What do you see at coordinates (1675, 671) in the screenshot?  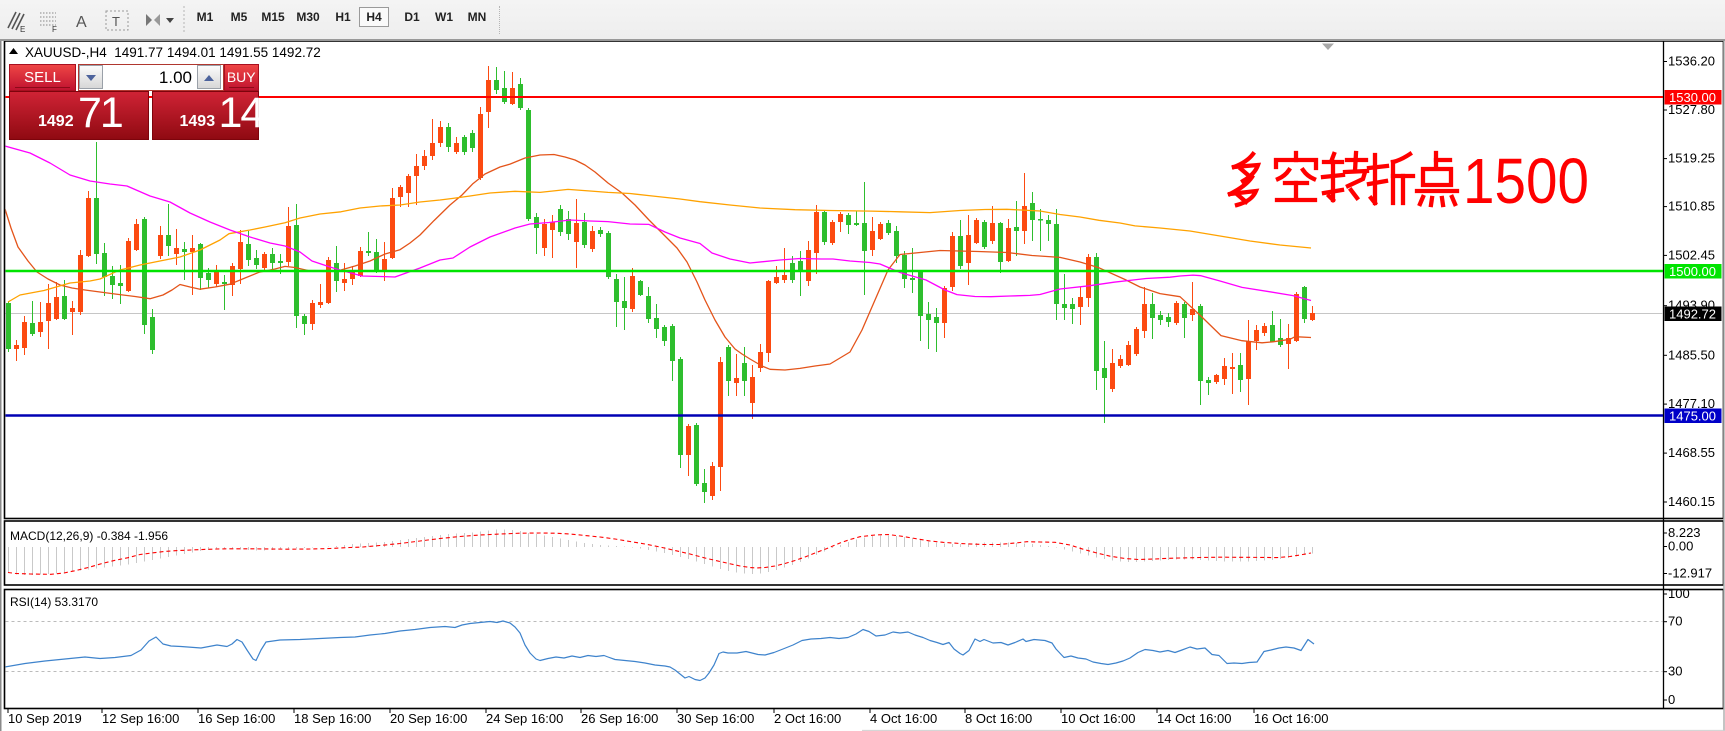 I see `svg-text: 30` at bounding box center [1675, 671].